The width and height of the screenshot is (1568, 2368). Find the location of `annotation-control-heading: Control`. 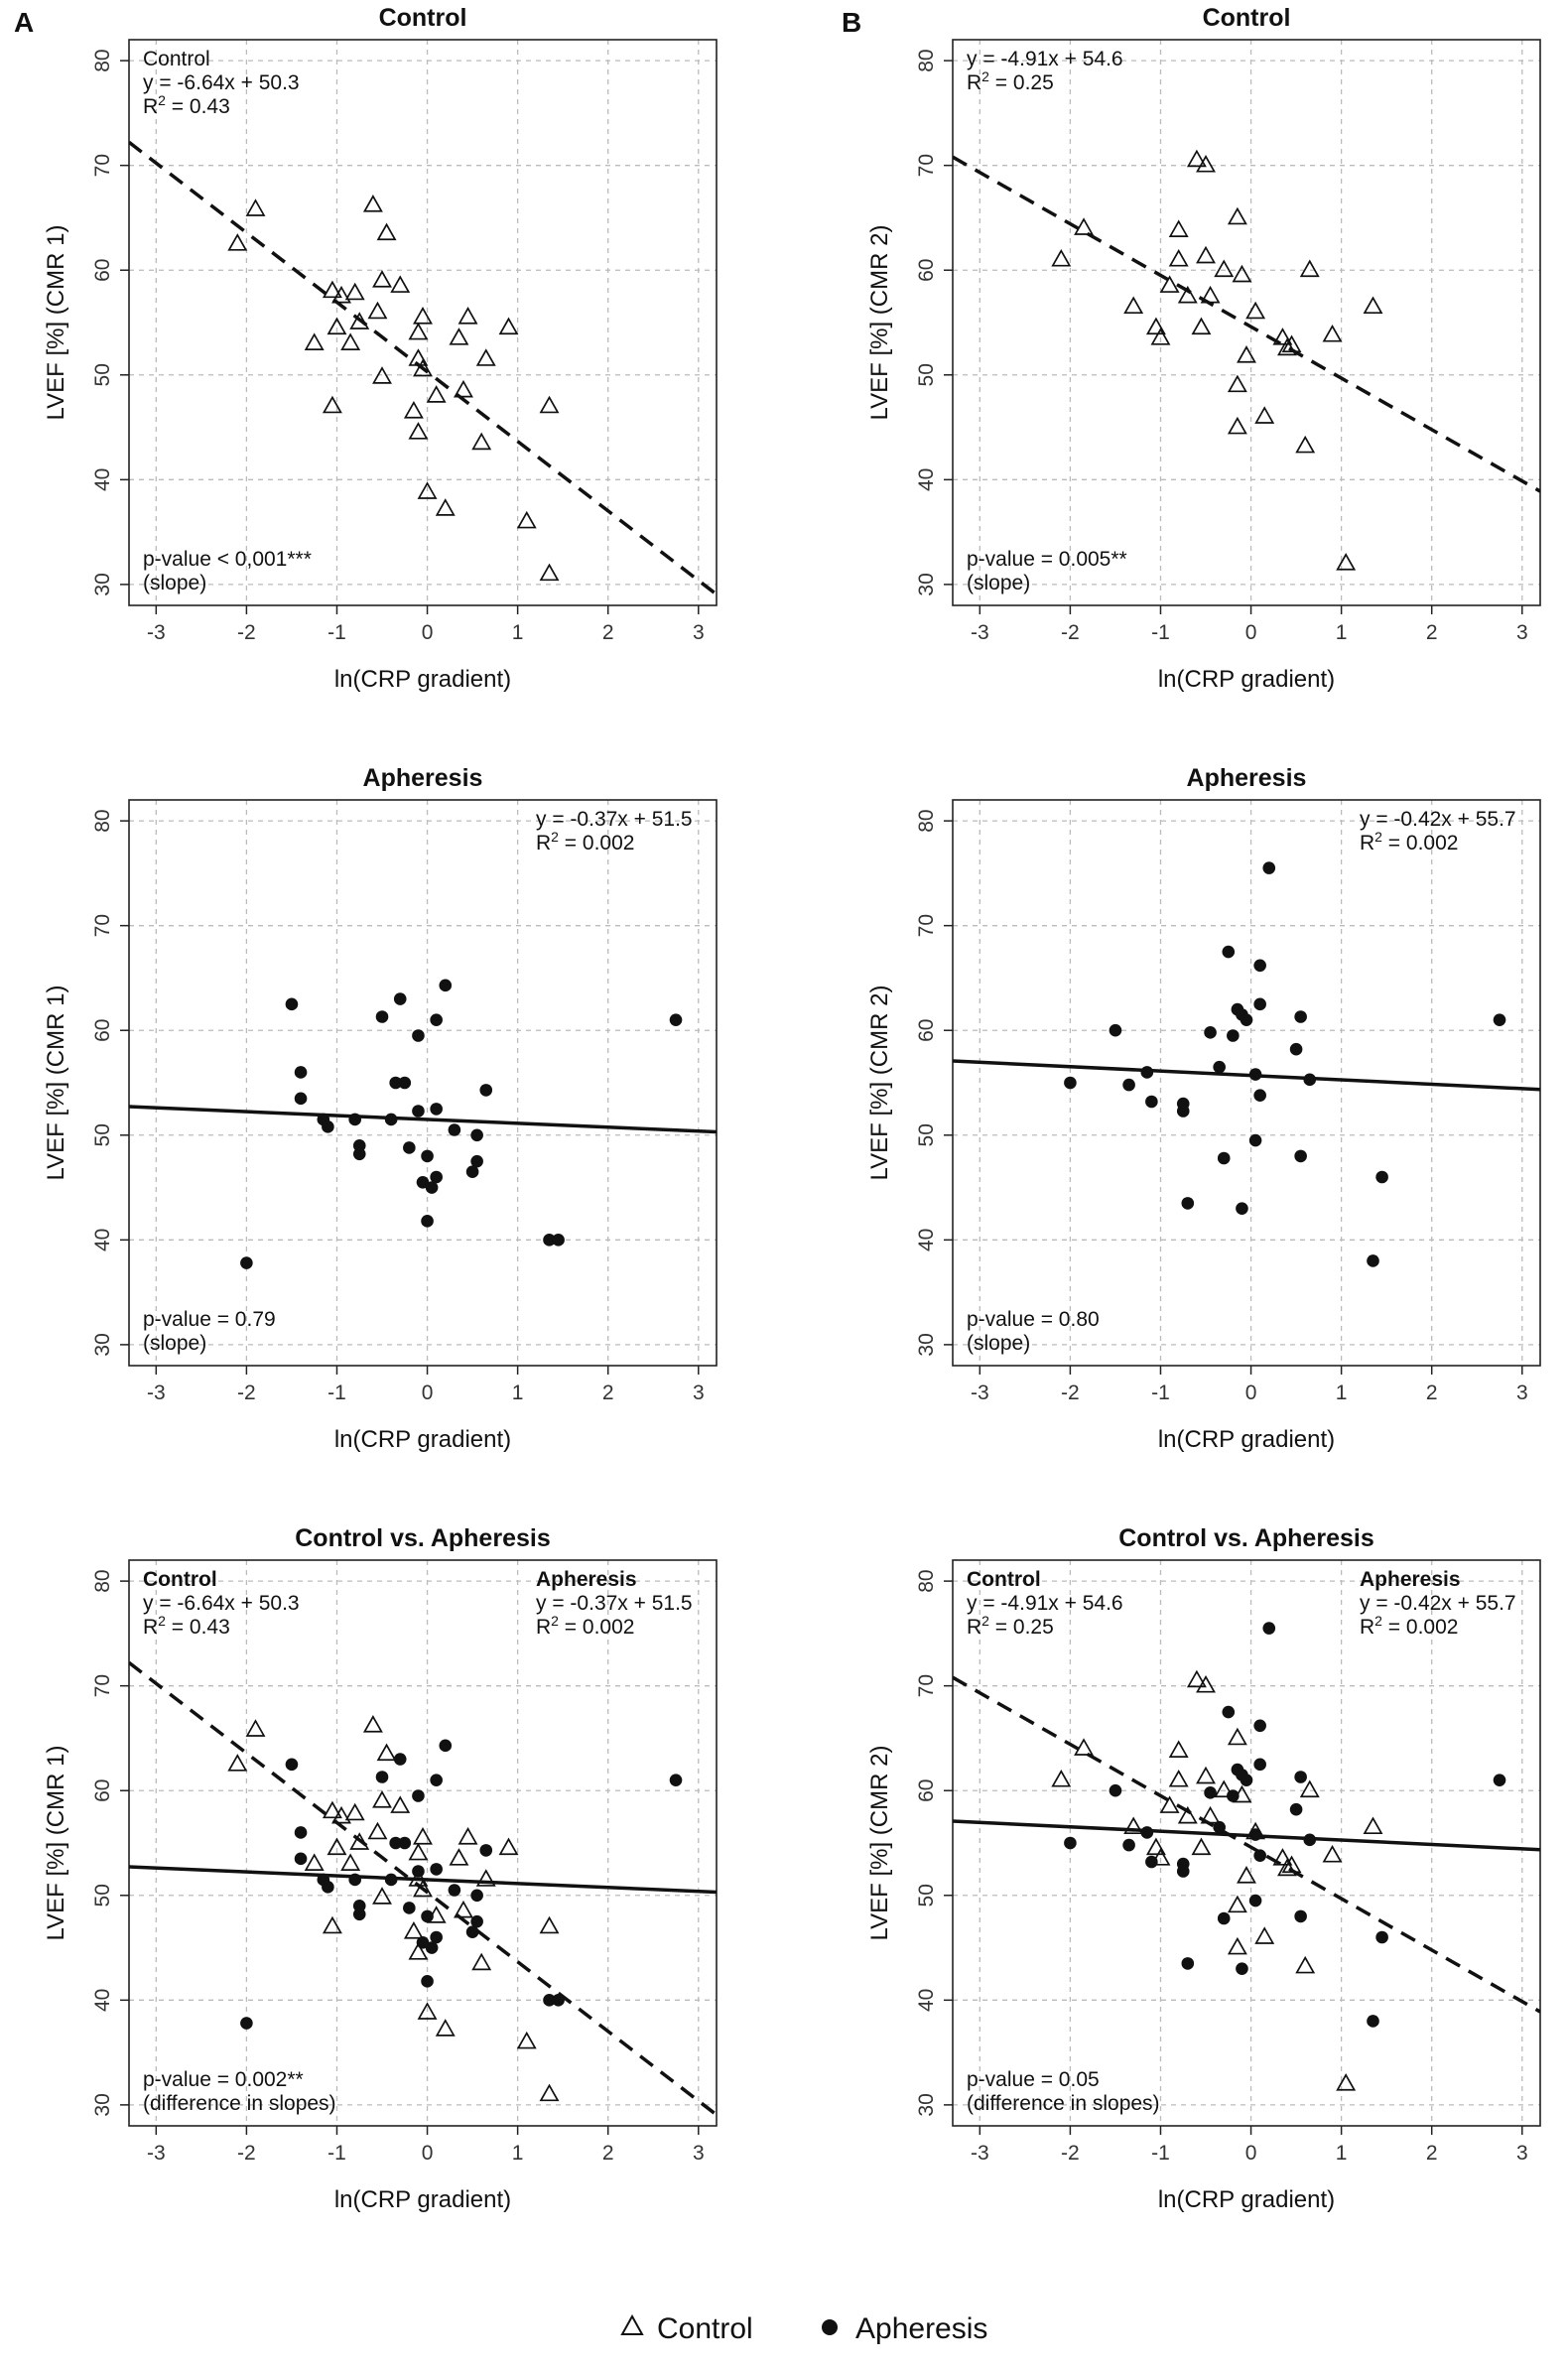

annotation-control-heading: Control is located at coordinates (180, 1579).